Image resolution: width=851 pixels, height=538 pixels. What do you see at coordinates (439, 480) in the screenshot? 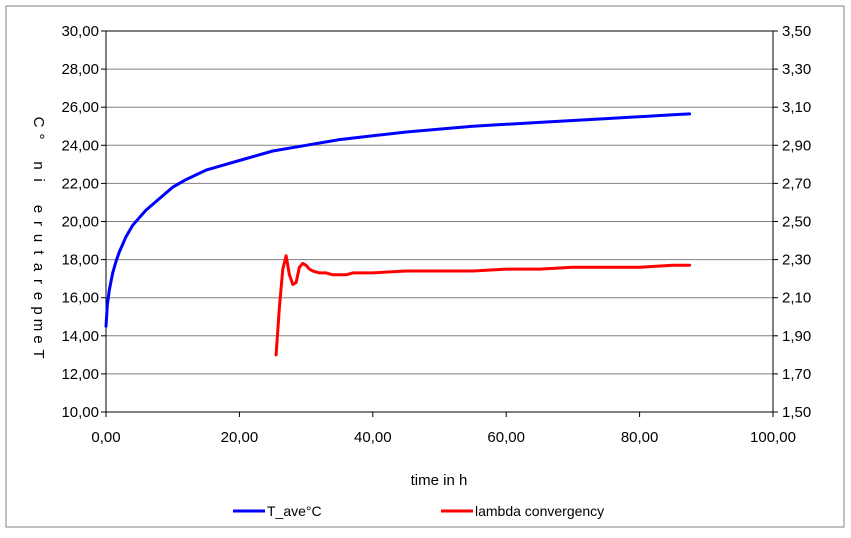
I see `x-axis-label: time in h` at bounding box center [439, 480].